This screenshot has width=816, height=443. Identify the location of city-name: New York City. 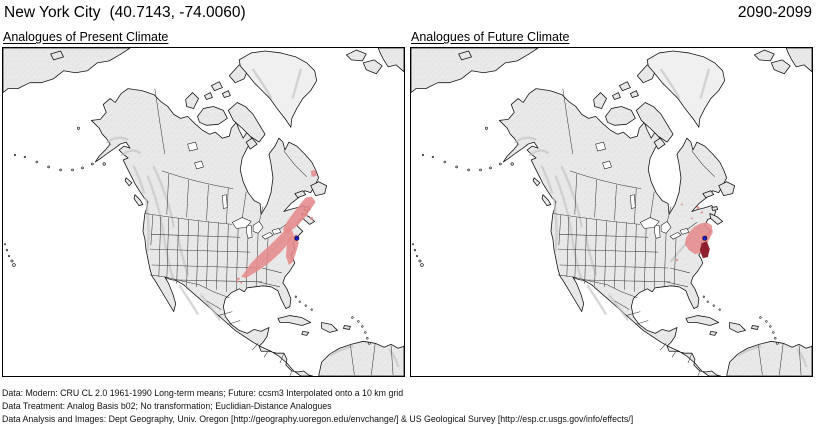
(52, 12).